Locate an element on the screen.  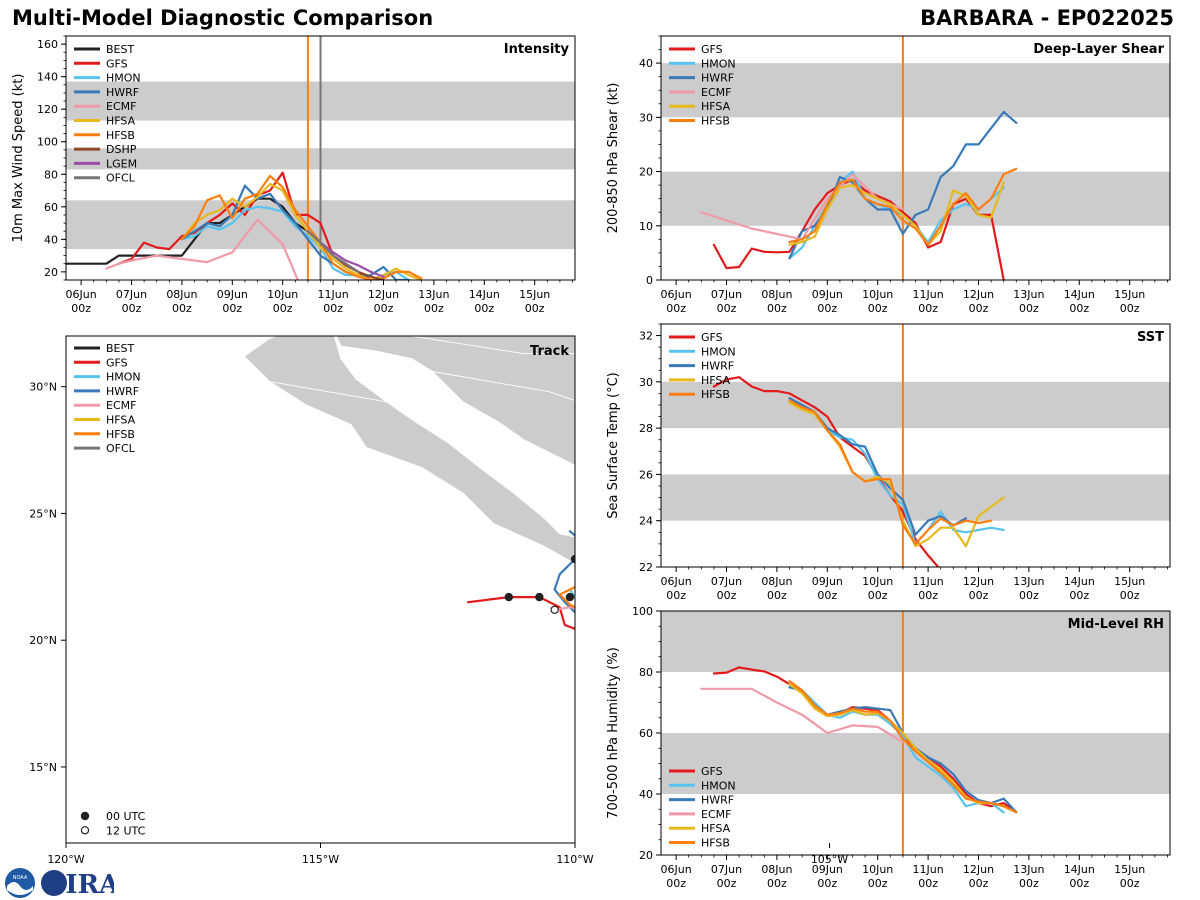
track-line-ecmf is located at coordinates (564, 608).